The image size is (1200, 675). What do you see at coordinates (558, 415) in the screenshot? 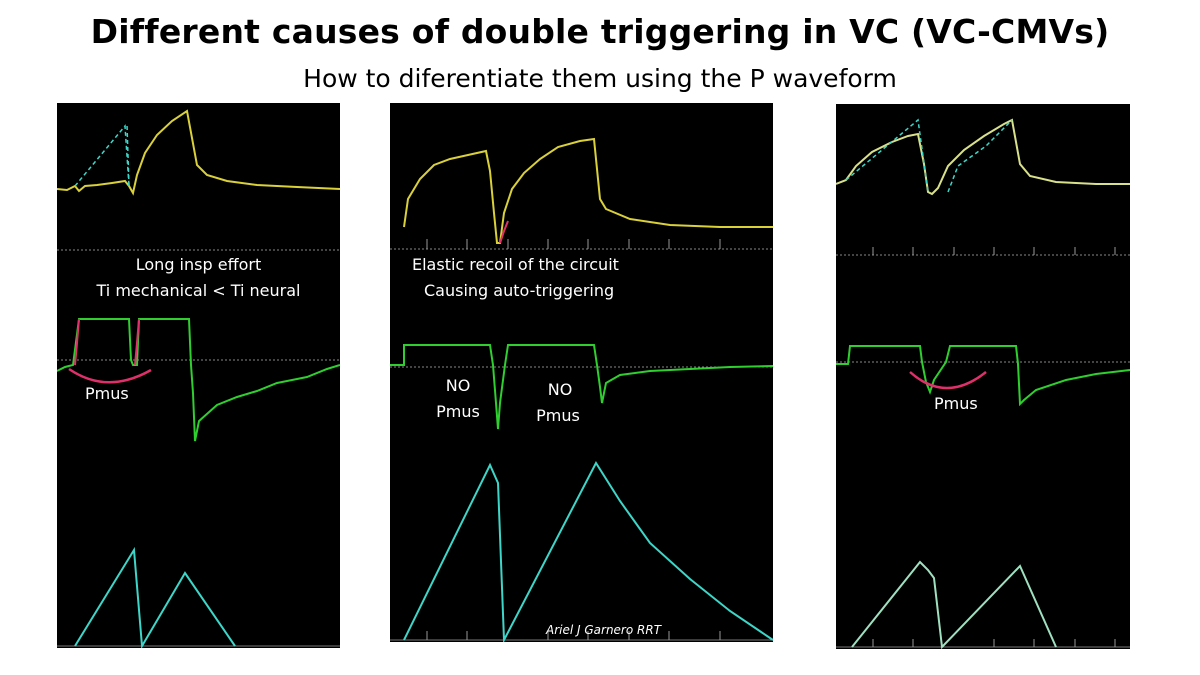
I see `no-pmus-label-2b: Pmus` at bounding box center [558, 415].